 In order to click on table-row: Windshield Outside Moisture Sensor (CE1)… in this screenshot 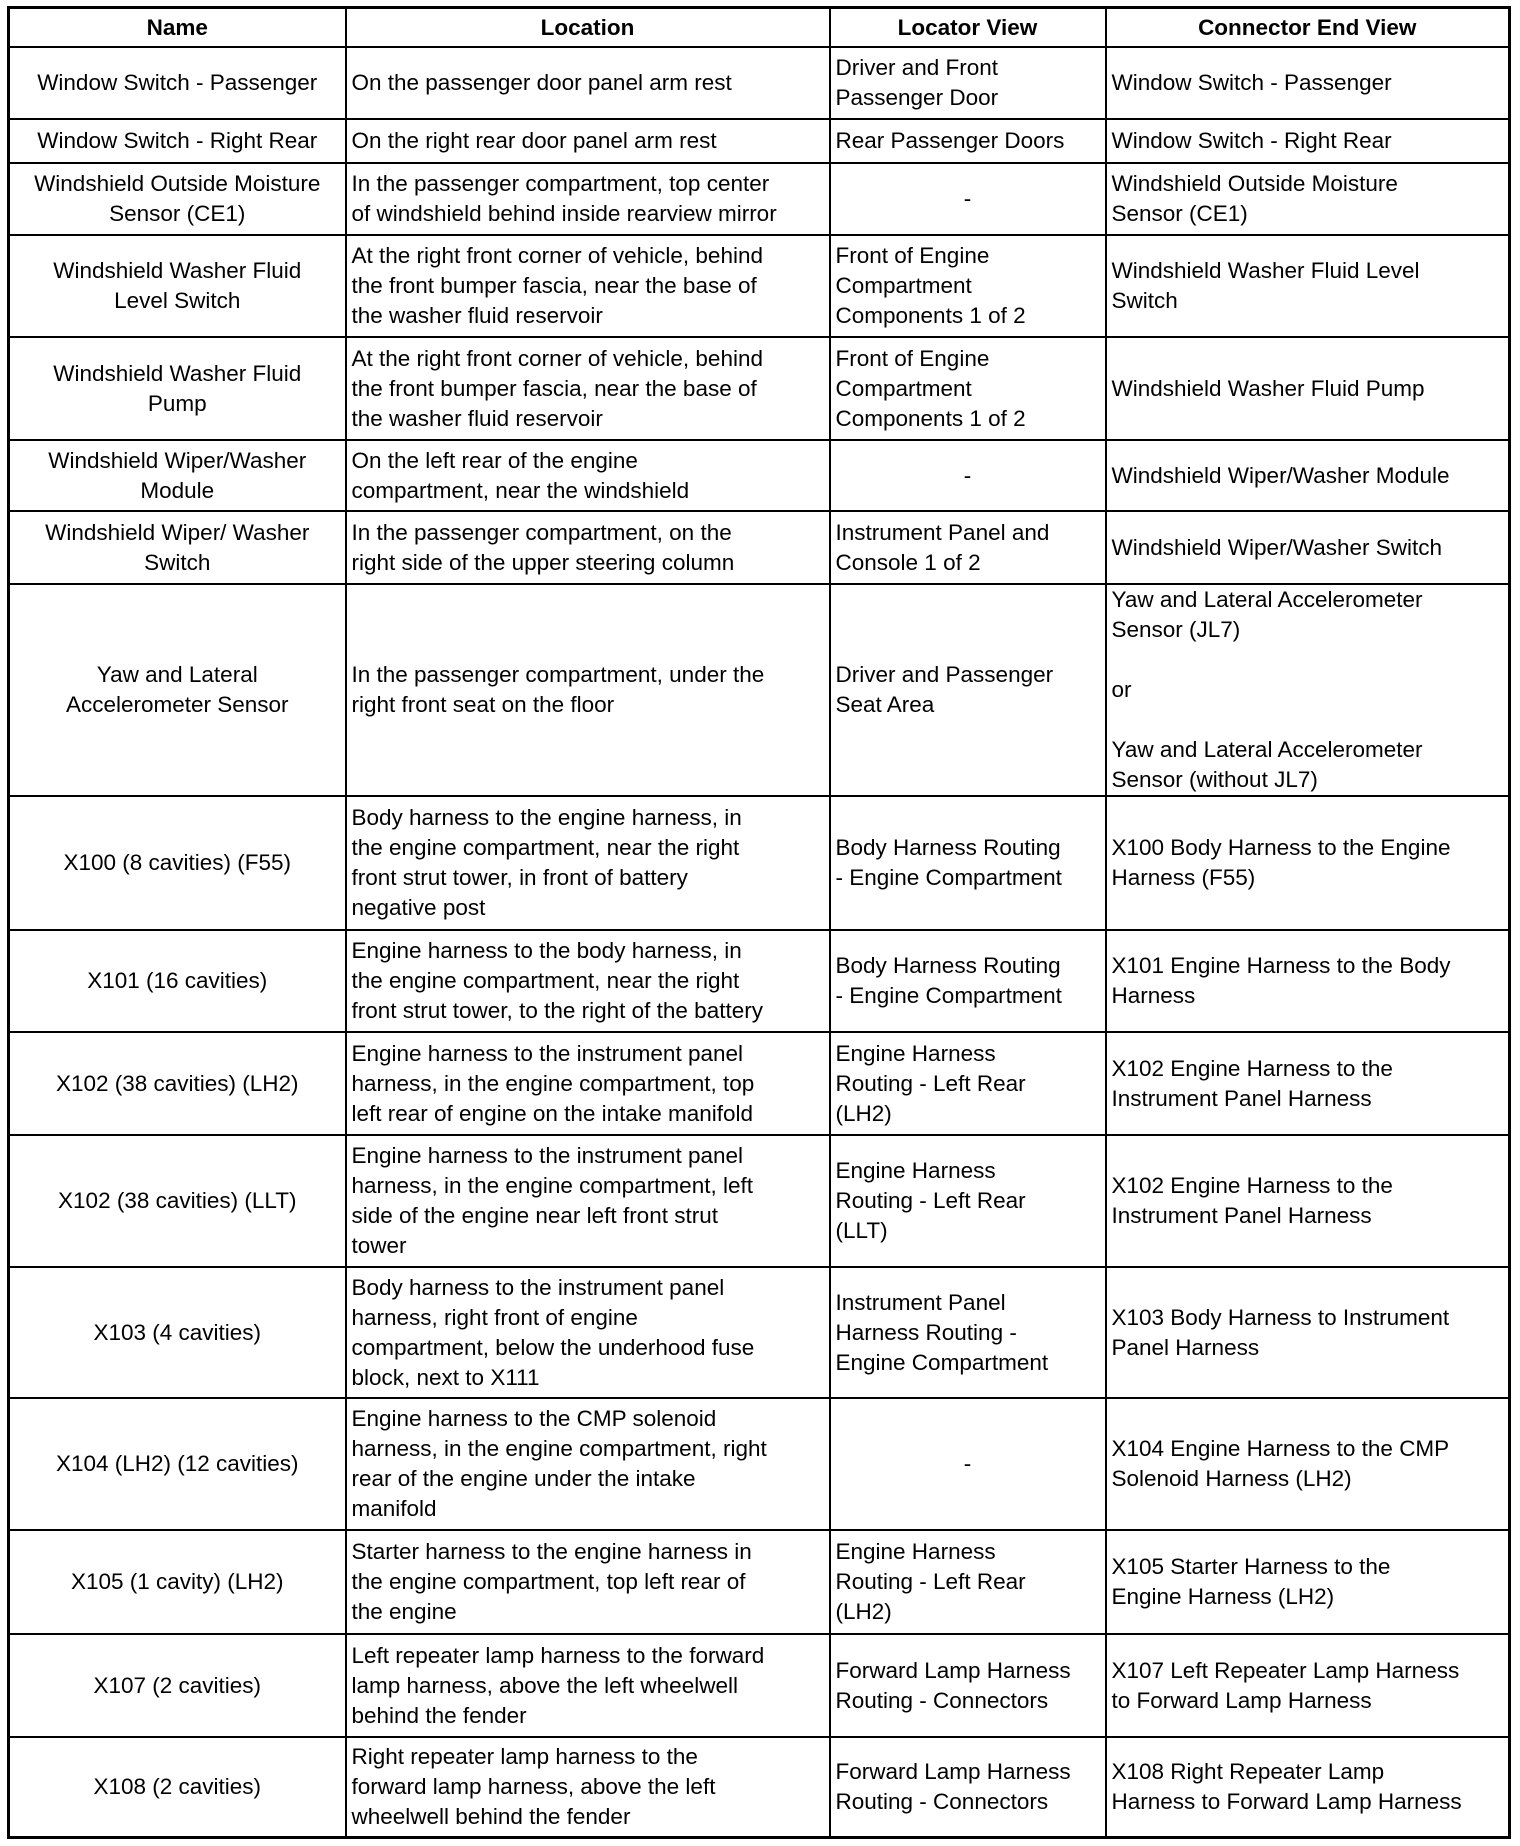, I will do `click(759, 199)`.